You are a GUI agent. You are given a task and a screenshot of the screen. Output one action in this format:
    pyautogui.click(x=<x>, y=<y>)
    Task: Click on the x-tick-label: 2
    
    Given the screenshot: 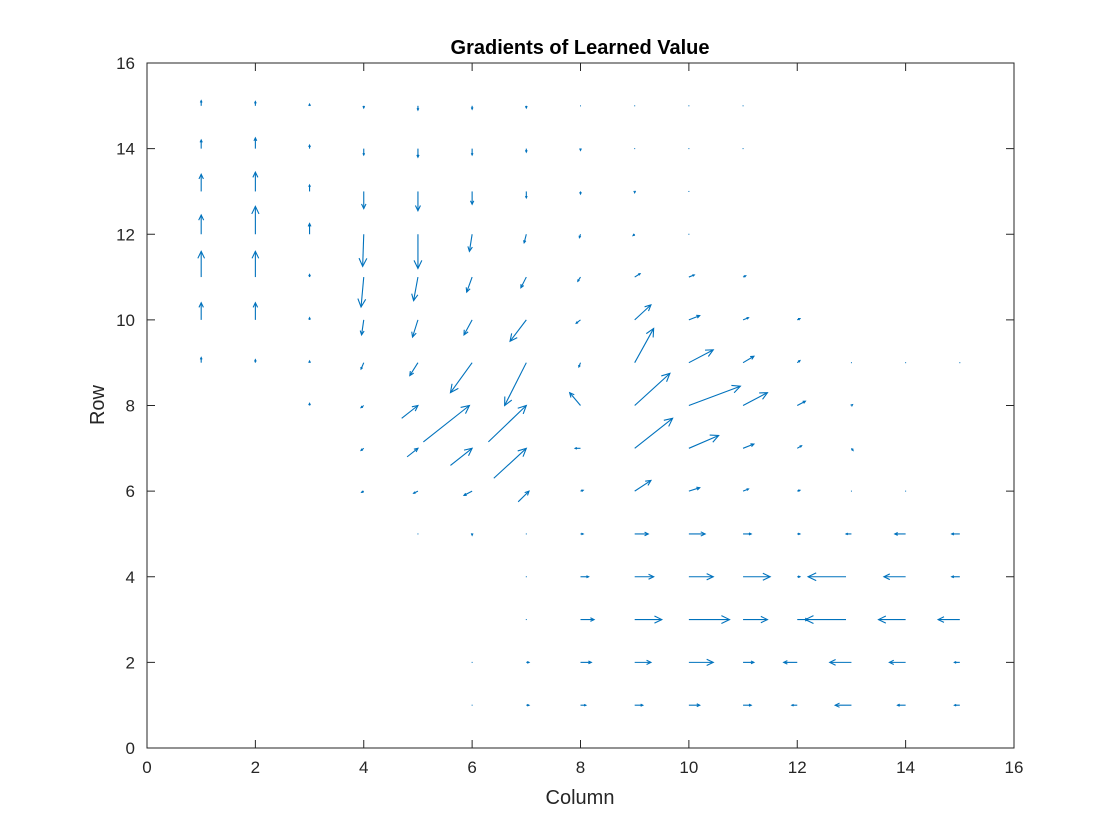 What is the action you would take?
    pyautogui.click(x=255, y=767)
    